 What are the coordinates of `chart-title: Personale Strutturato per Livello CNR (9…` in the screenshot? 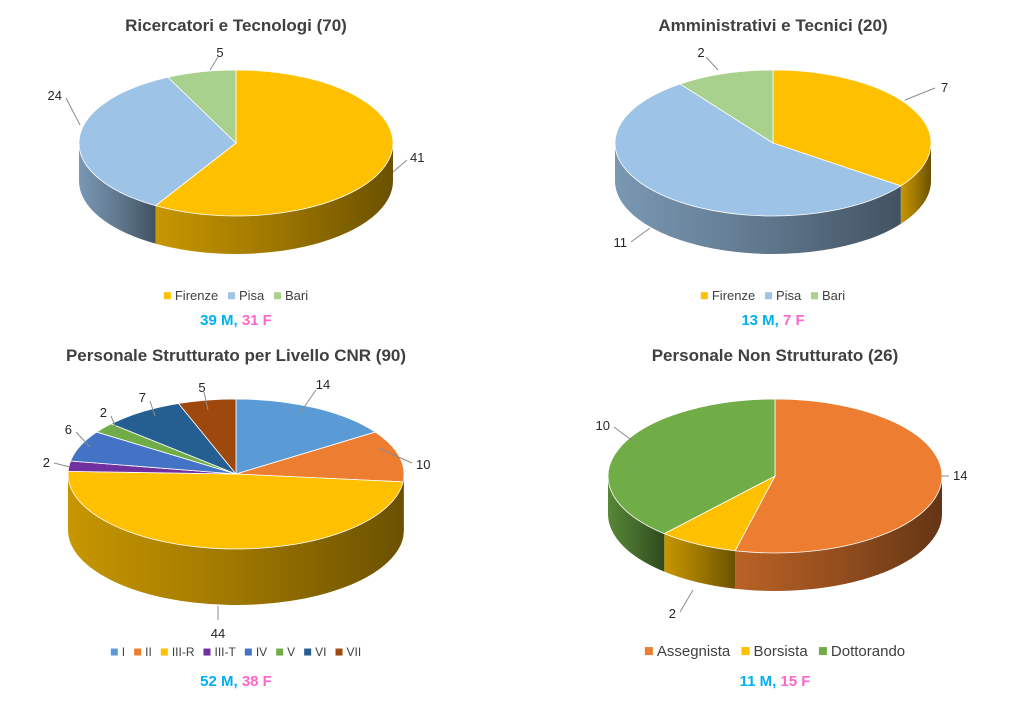 It's located at (236, 355).